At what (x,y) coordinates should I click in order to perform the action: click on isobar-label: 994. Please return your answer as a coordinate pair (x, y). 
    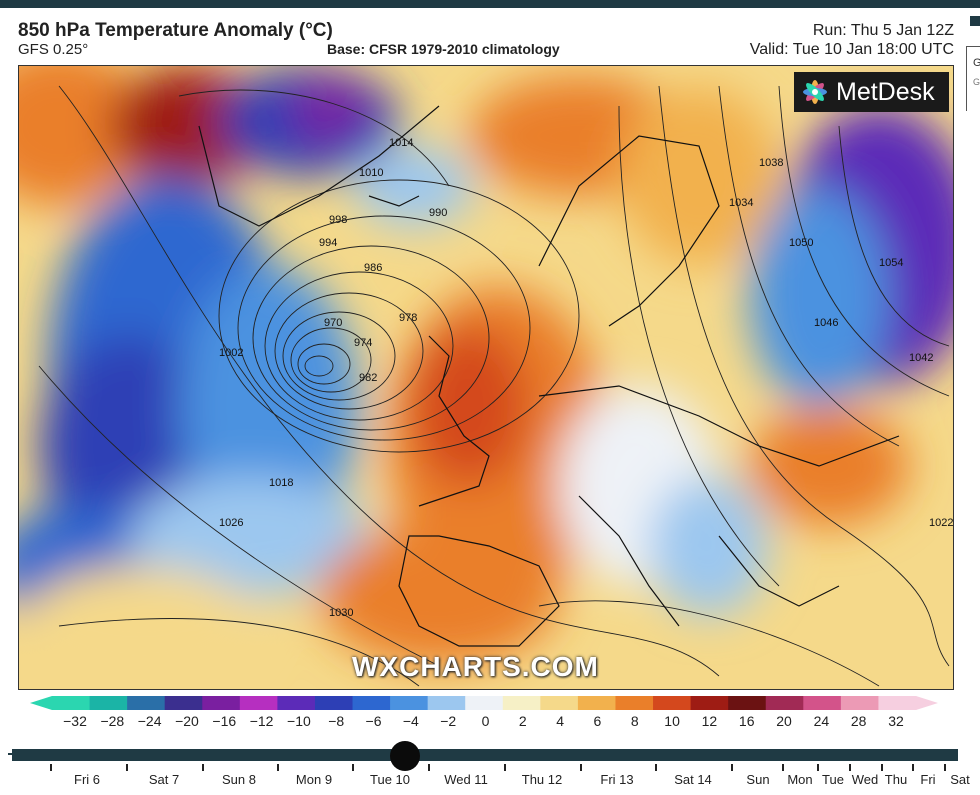
    Looking at the image, I should click on (328, 243).